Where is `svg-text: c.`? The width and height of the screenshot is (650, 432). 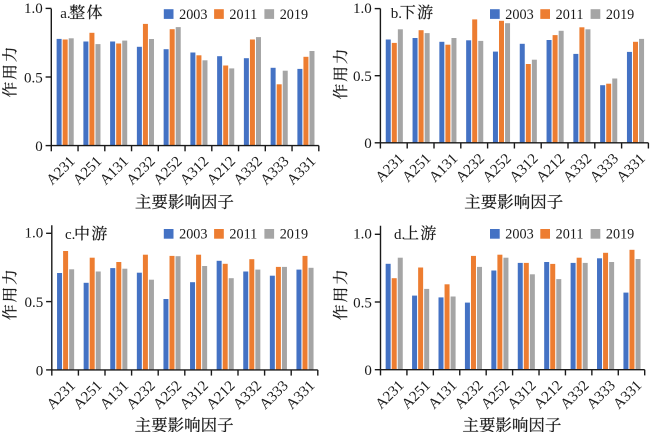 svg-text: c. is located at coordinates (70, 235).